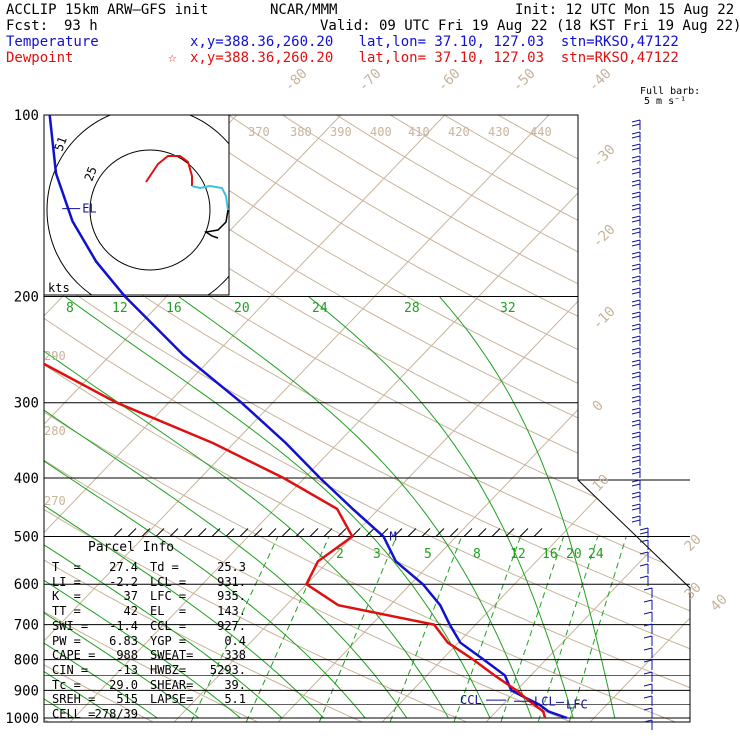 This screenshot has height=740, width=740. I want to click on init-time: Init: 12 UTC Mon 15 Aug 22, so click(625, 10).